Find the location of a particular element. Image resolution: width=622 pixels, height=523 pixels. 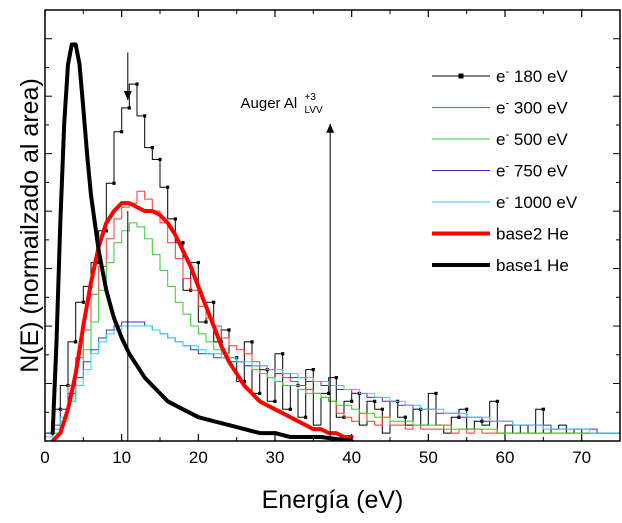

legend-item: e- 300 eV is located at coordinates (500, 108).